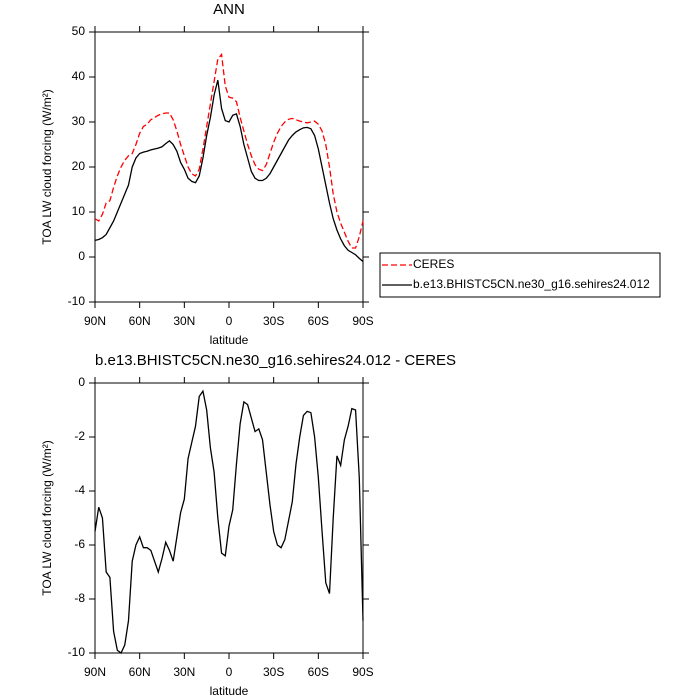 This screenshot has height=700, width=700. I want to click on legend-box, so click(520, 275).